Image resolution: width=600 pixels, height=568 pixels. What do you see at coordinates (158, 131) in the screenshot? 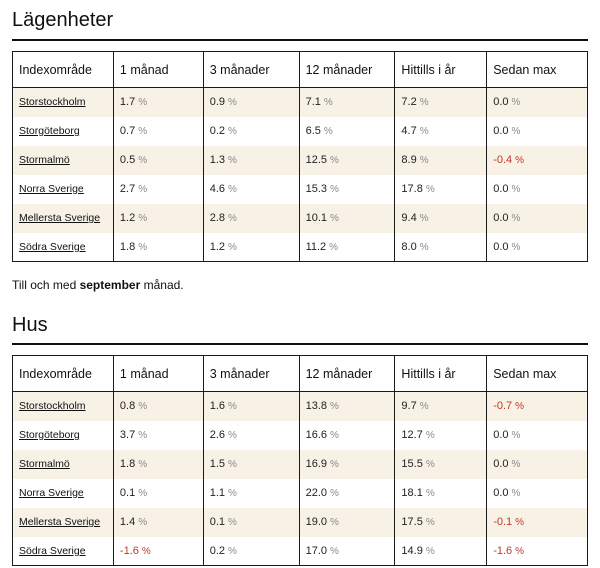
I see `value-cell-1-month: 0.7%` at bounding box center [158, 131].